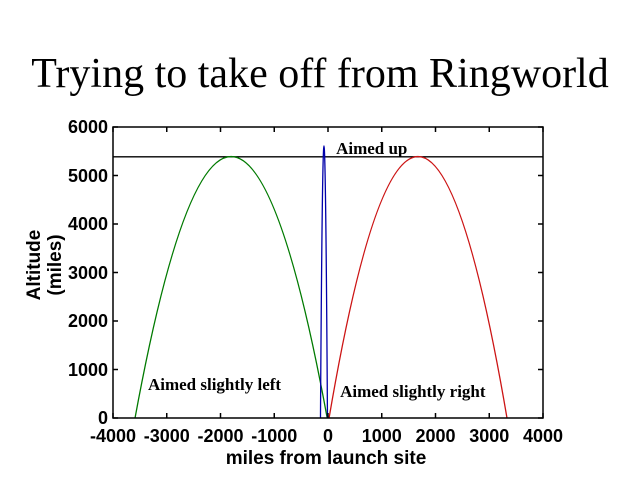 This screenshot has width=640, height=480. Describe the element at coordinates (55, 265) in the screenshot. I see `y-axis-label-line2: (miles)` at that location.